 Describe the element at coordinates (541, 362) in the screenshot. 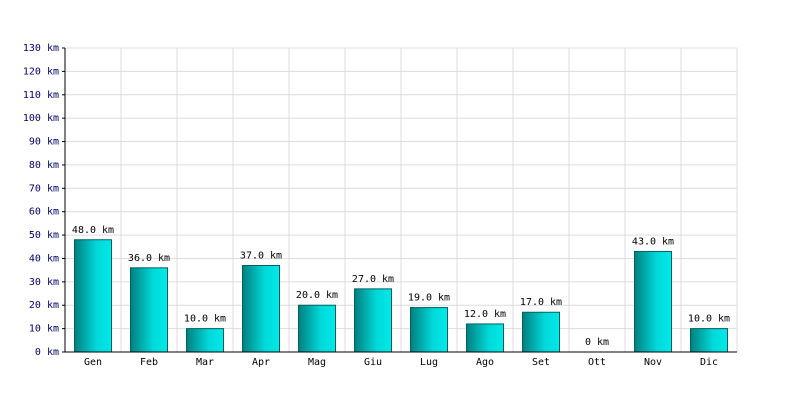

I see `x-tick-label: Set` at that location.